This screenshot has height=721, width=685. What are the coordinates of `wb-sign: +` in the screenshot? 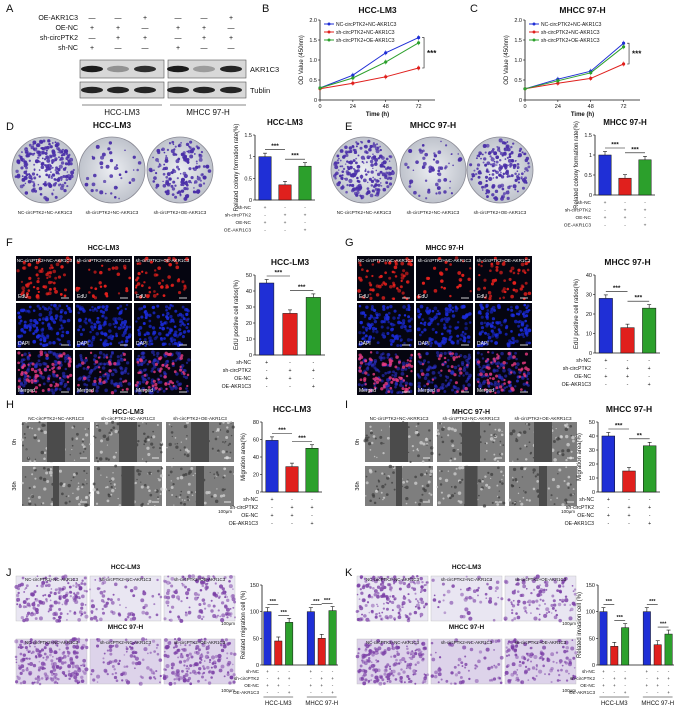 It's located at (118, 38).